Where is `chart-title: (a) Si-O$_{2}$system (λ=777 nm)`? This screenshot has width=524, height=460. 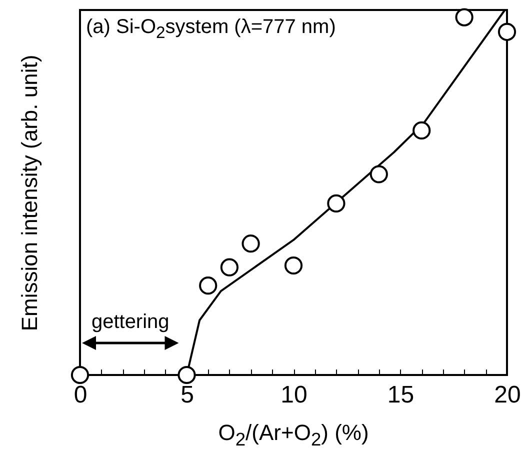 chart-title: (a) Si-O$_{2}$system (λ=777 nm) is located at coordinates (211, 29).